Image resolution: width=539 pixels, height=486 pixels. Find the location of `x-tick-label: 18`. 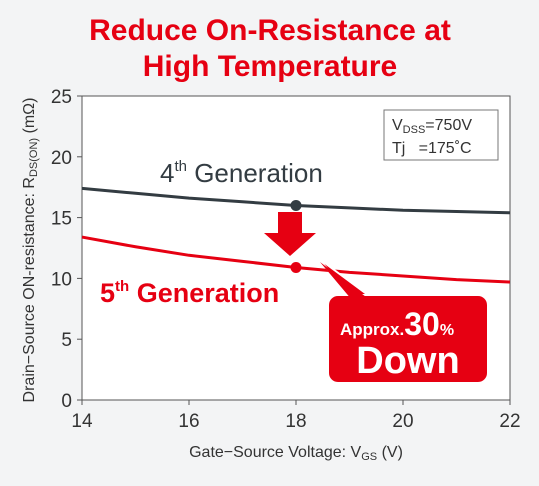

x-tick-label: 18 is located at coordinates (295, 421).